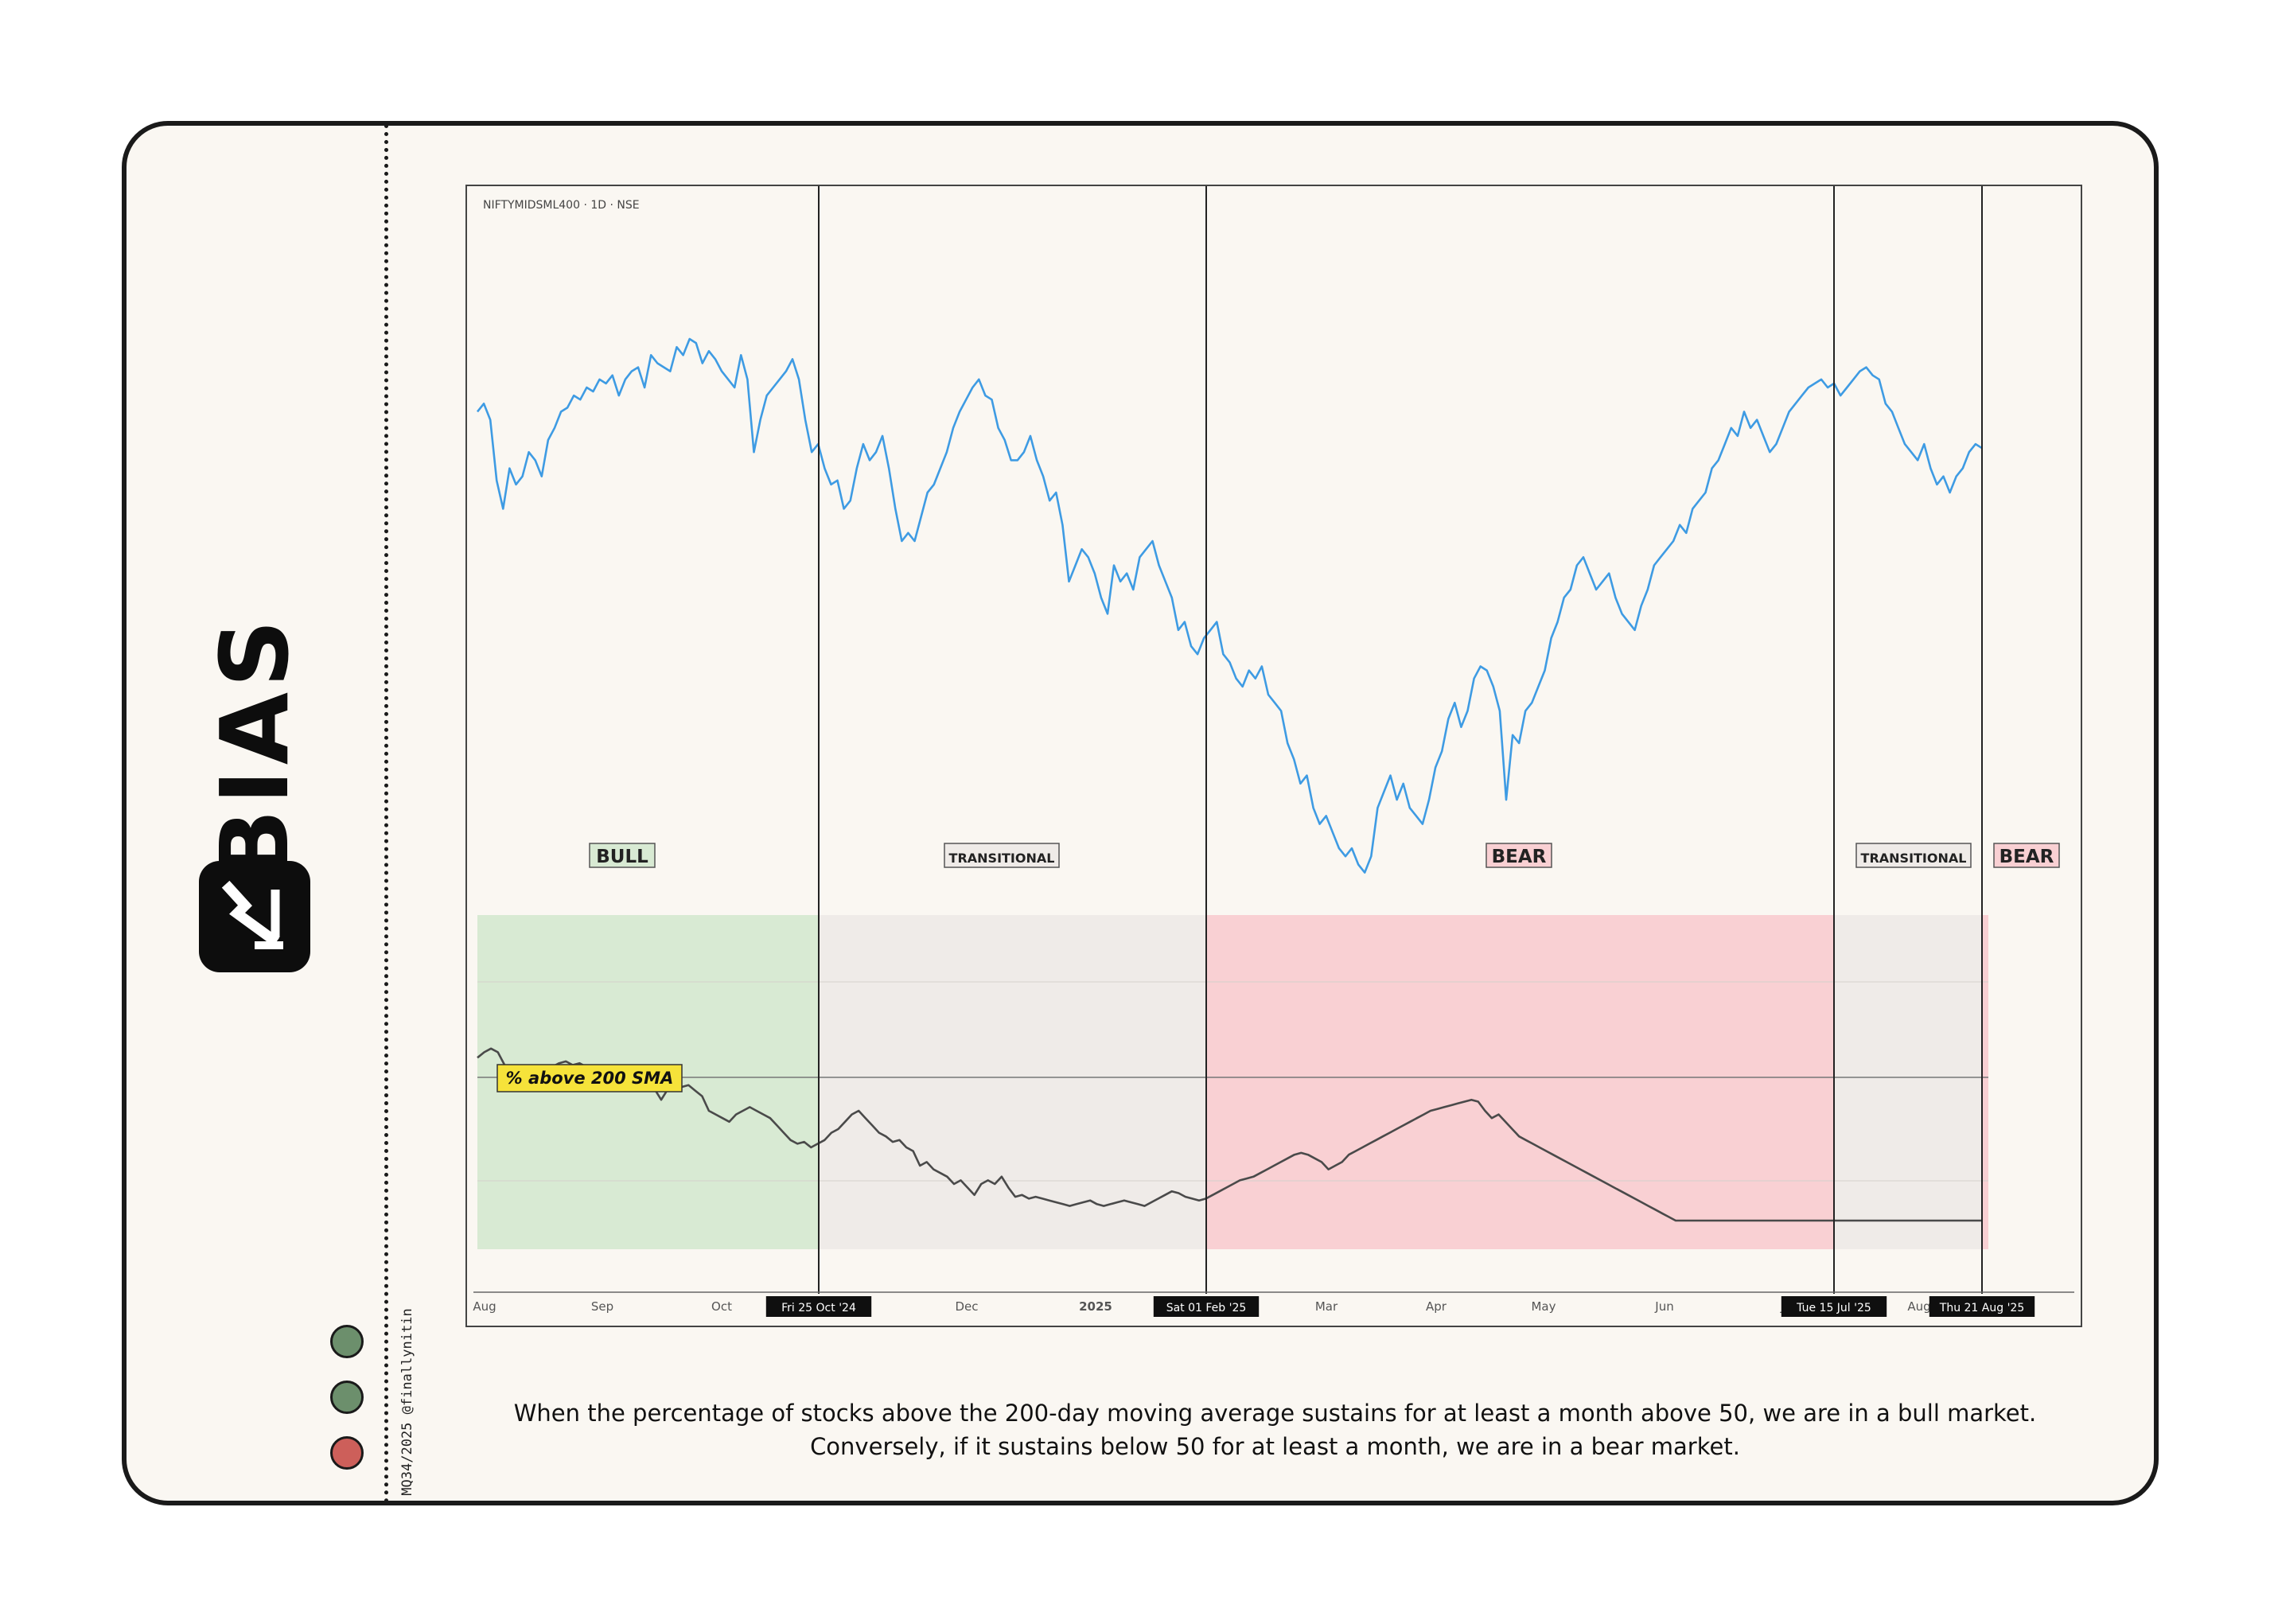 This screenshot has height=1624, width=2274. What do you see at coordinates (966, 1306) in the screenshot?
I see `x-tick-label: Dec` at bounding box center [966, 1306].